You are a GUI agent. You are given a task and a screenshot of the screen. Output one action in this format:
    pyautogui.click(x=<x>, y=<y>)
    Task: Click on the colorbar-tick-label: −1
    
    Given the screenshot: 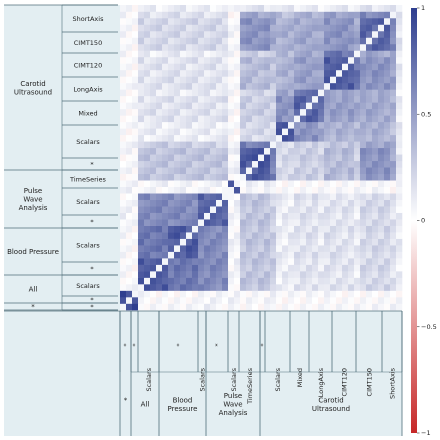 What is the action you would take?
    pyautogui.click(x=426, y=433)
    